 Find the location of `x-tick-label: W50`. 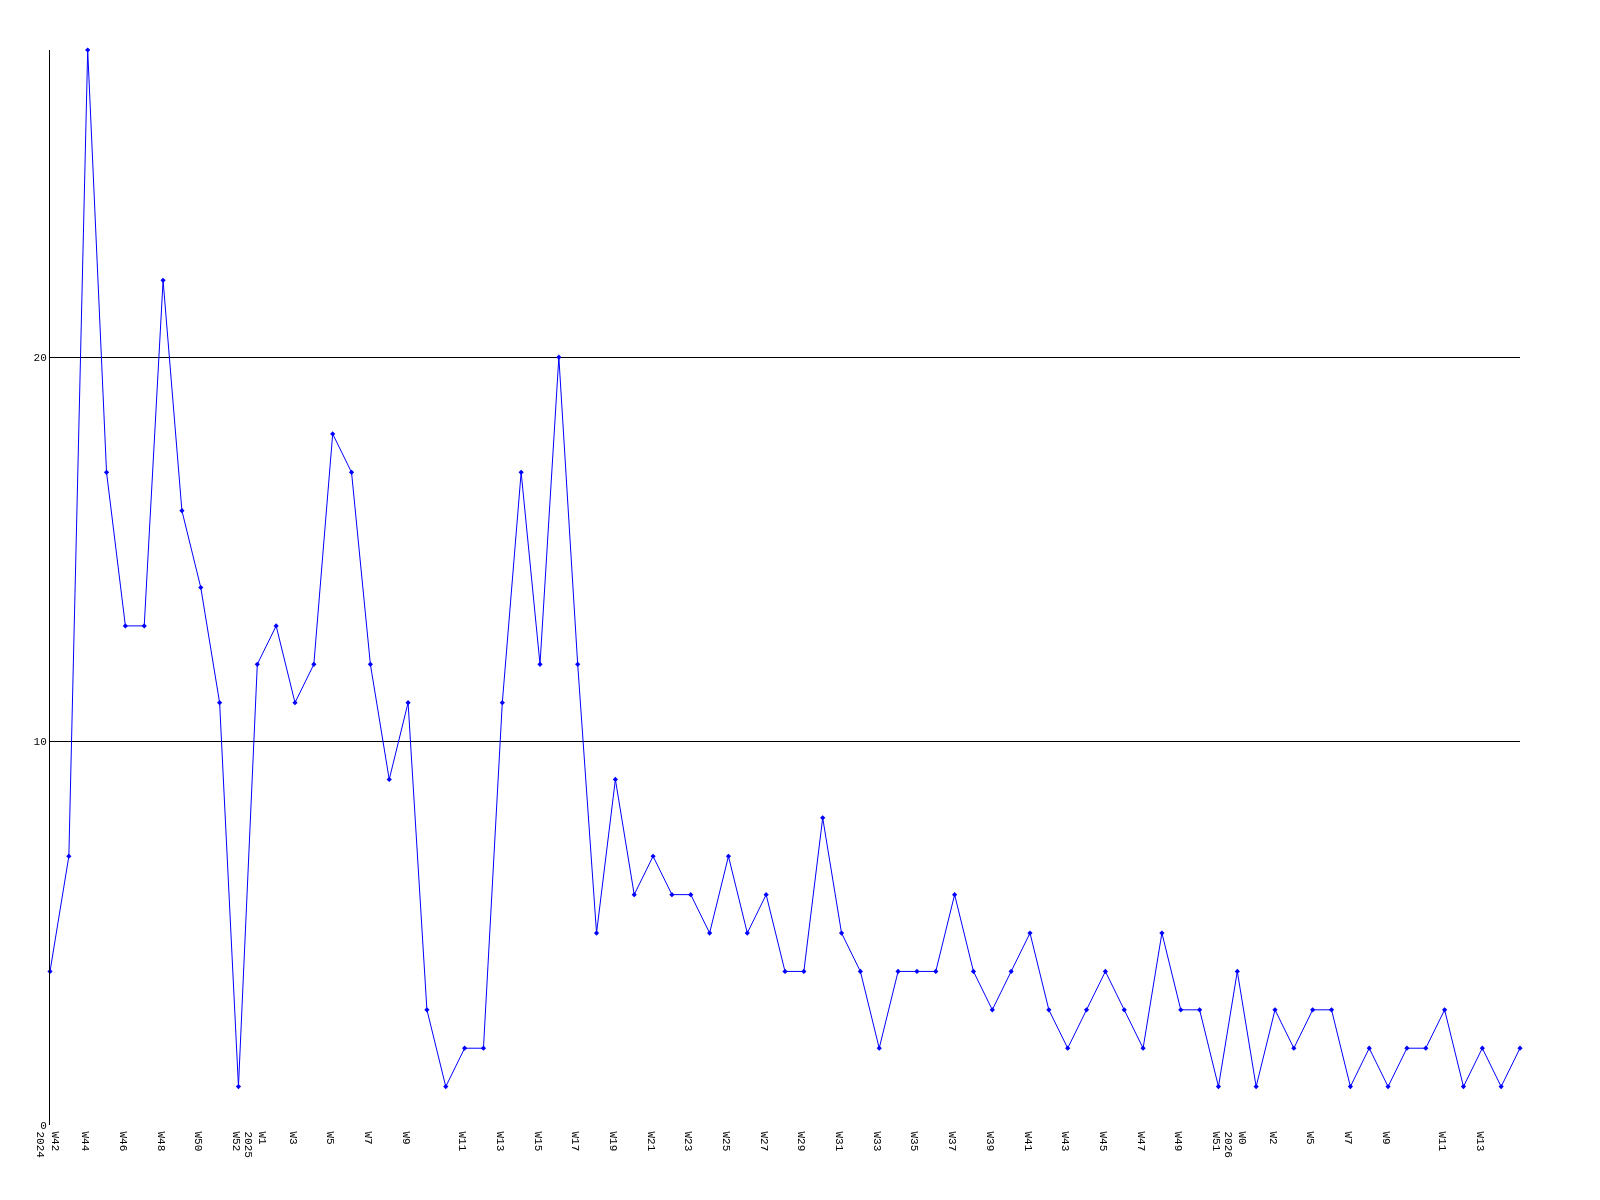

x-tick-label: W50 is located at coordinates (198, 1141).